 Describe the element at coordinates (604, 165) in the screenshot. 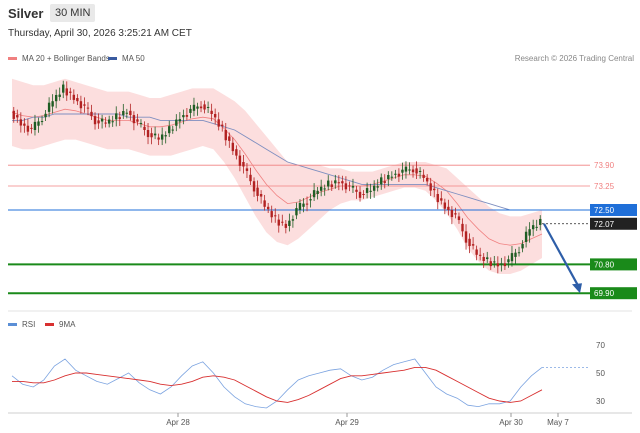

I see `level-label-0: 73.90` at that location.